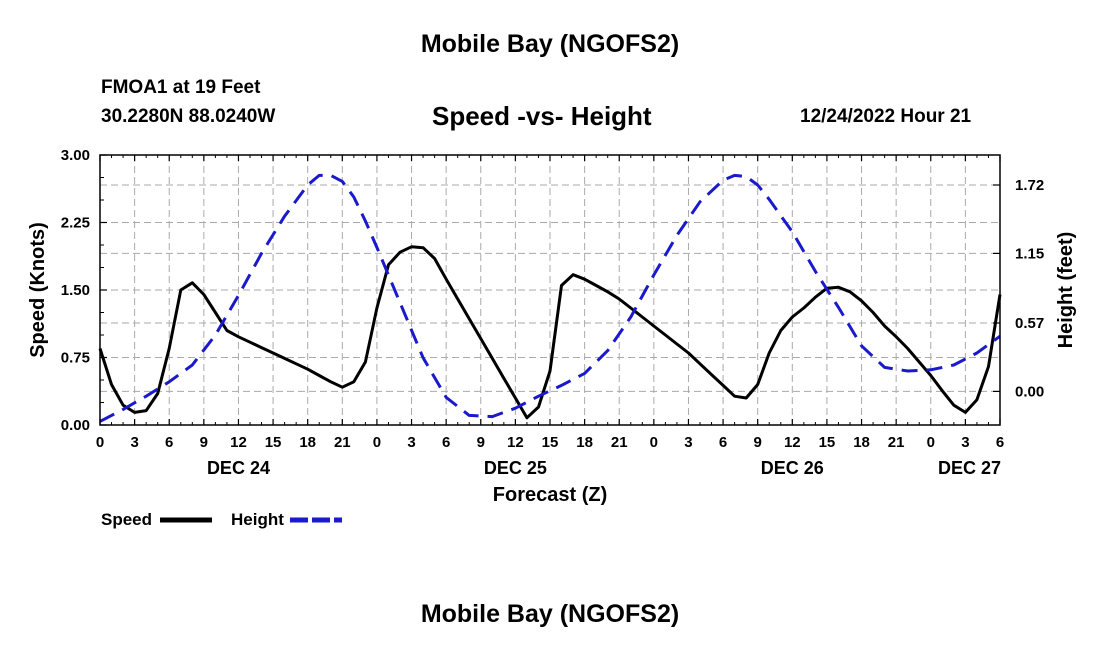 The width and height of the screenshot is (1100, 650). Describe the element at coordinates (75, 358) in the screenshot. I see `y-tick-label-left: 0.75` at that location.